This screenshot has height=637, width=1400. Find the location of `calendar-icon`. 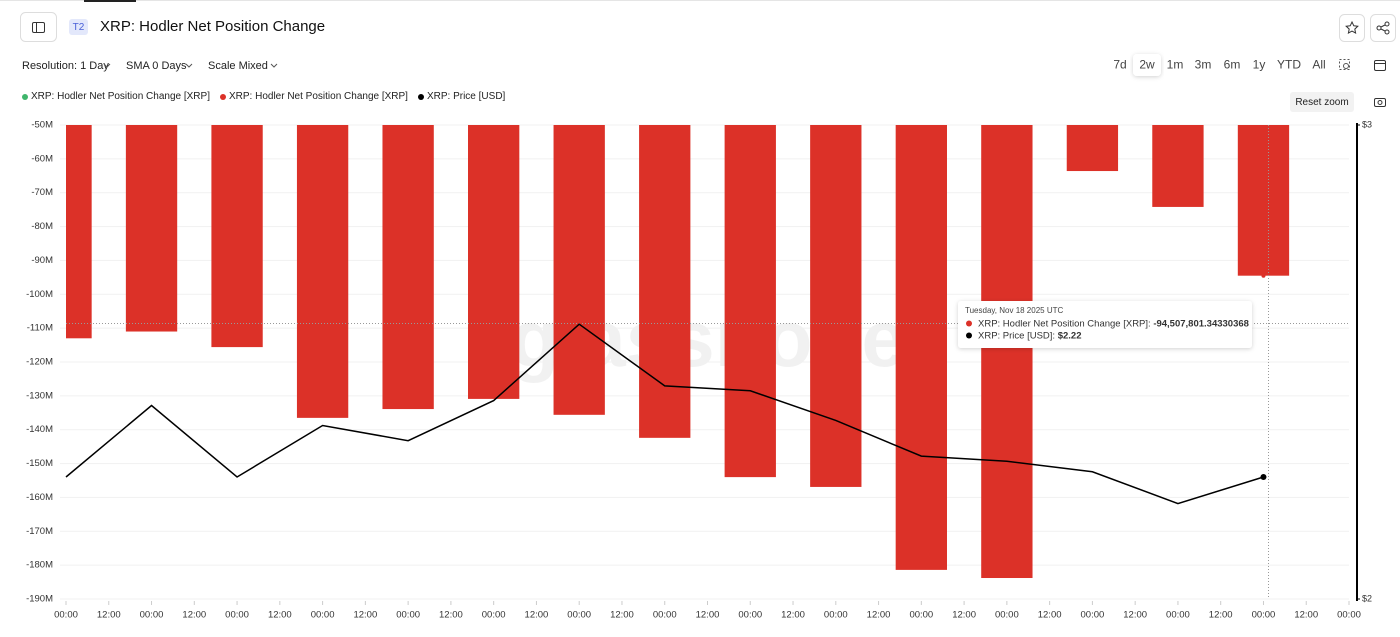

calendar-icon is located at coordinates (1380, 65).